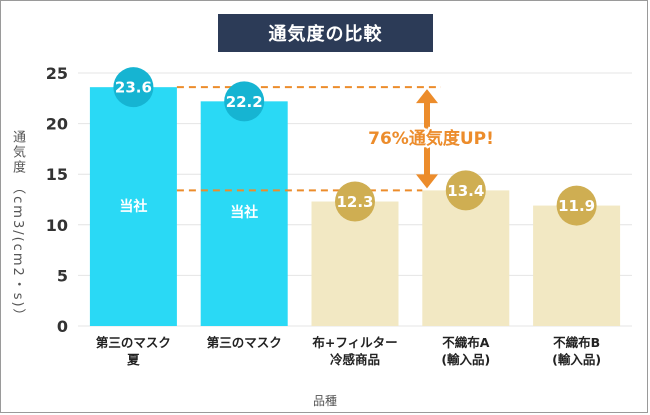 This screenshot has height=415, width=650. Describe the element at coordinates (57, 73) in the screenshot. I see `y-tick-label: 25` at that location.